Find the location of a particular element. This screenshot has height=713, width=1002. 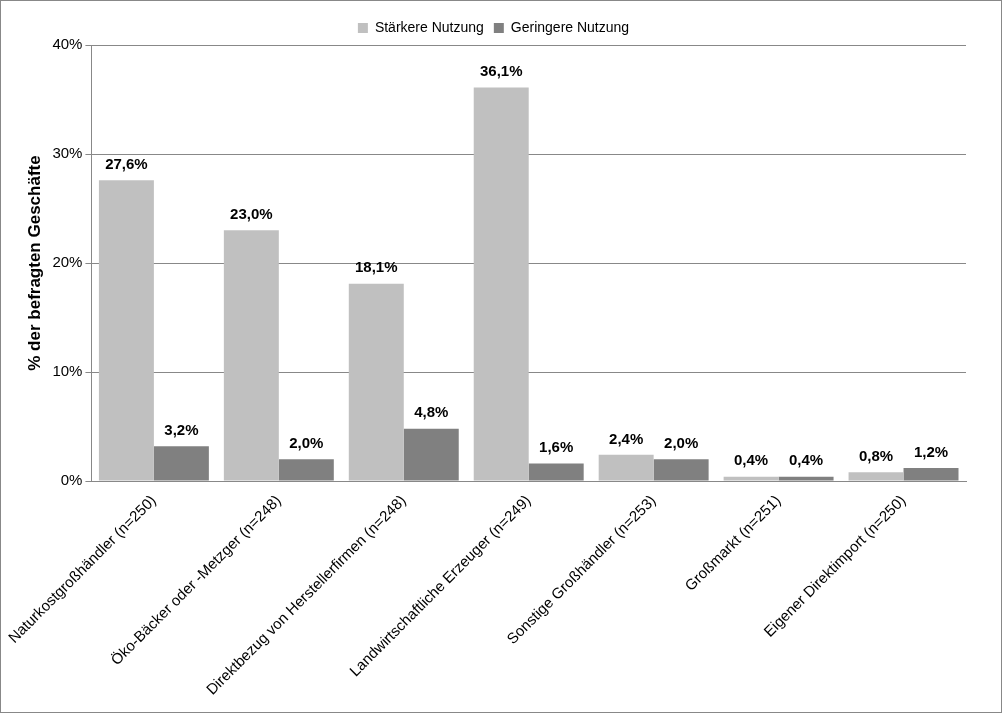

data-label: 1,6% is located at coordinates (556, 447).